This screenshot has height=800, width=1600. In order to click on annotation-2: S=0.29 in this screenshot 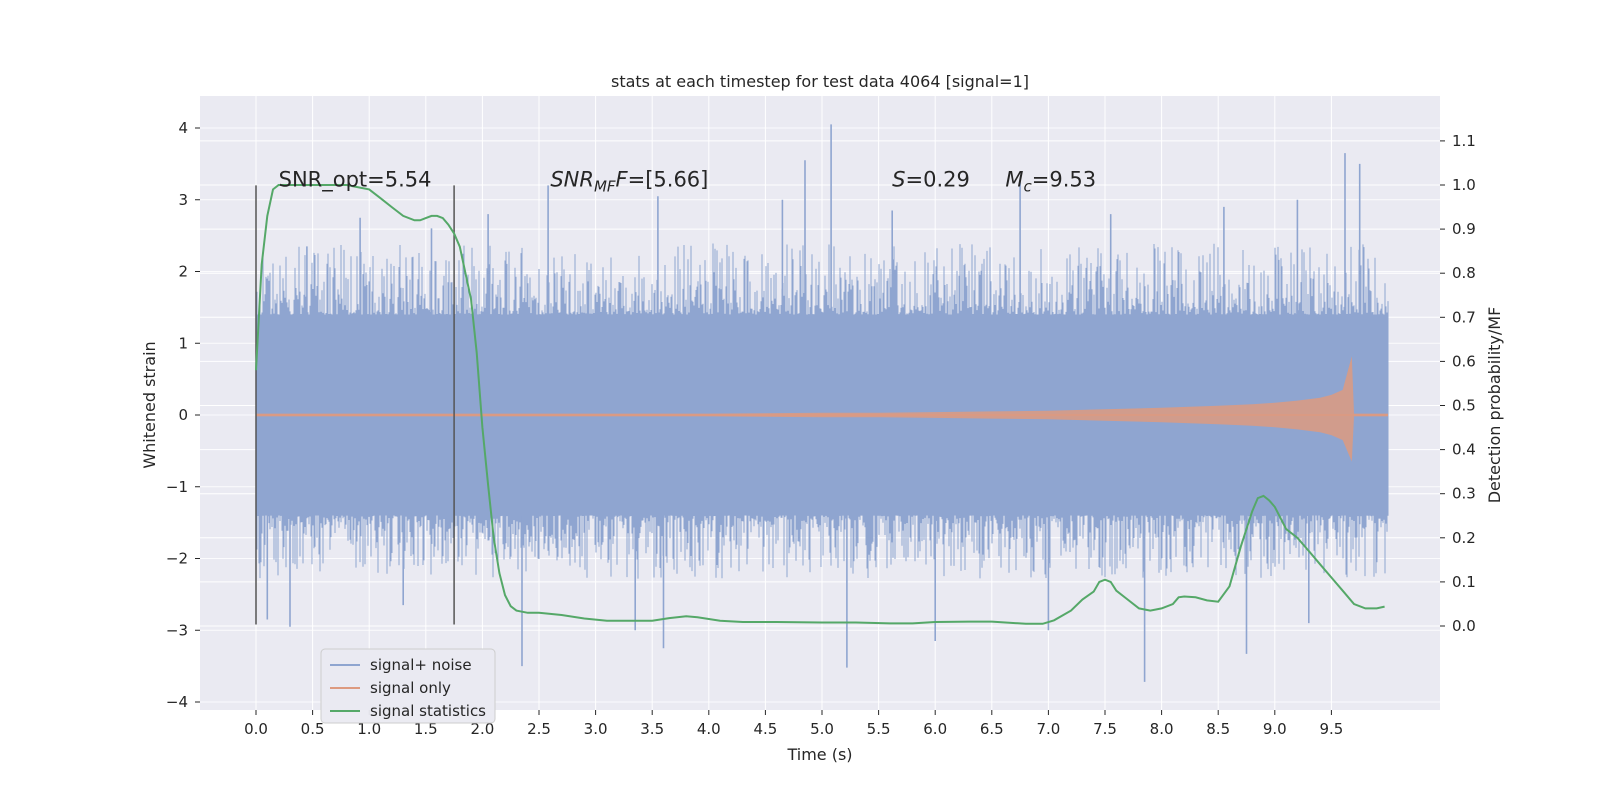, I will do `click(931, 179)`.